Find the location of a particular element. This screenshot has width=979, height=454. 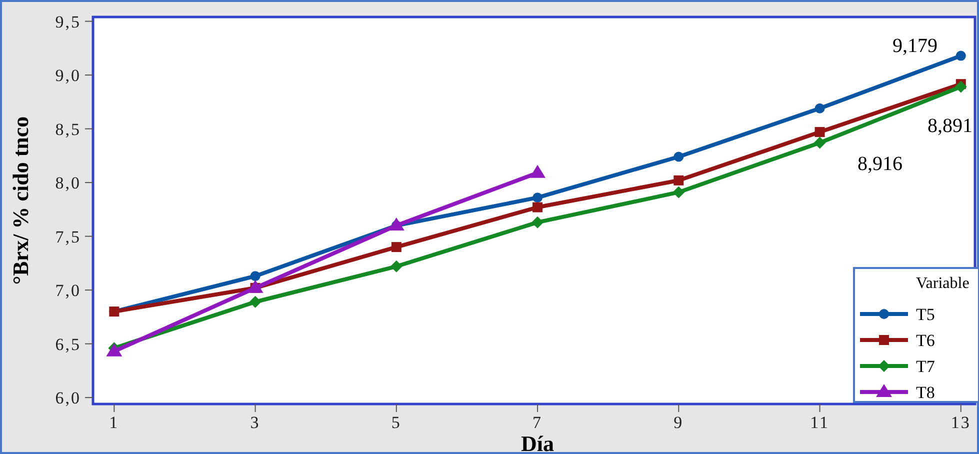

y-tick-label: 8,0 is located at coordinates (68, 183).